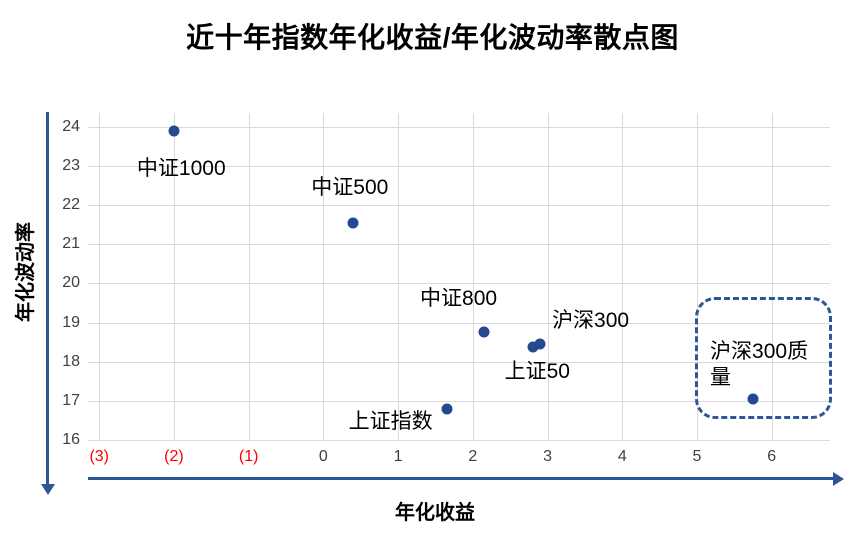 This screenshot has width=865, height=543. Describe the element at coordinates (47, 489) in the screenshot. I see `arrow-down-icon` at that location.